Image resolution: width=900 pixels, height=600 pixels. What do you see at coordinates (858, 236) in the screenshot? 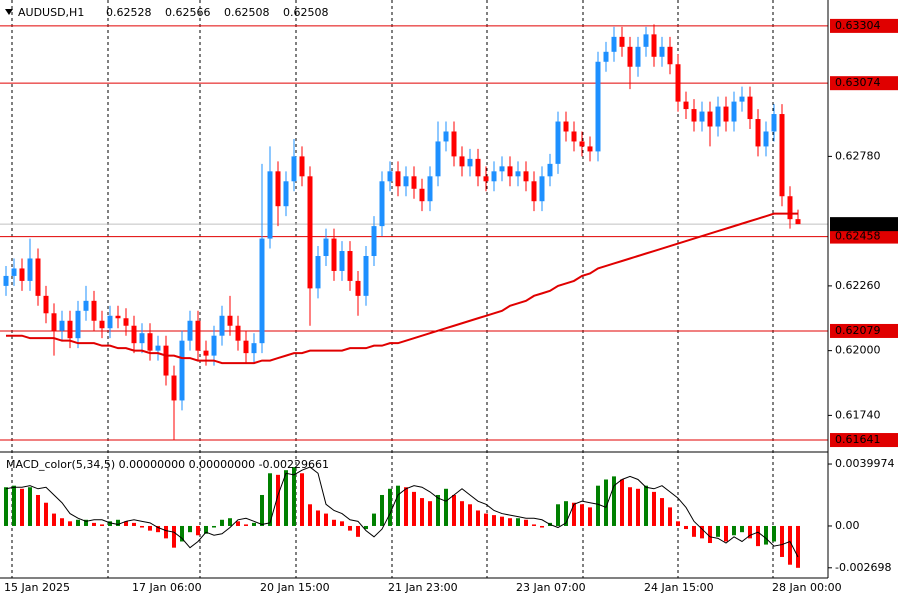
I see `level-label: 0.62458` at bounding box center [858, 236].